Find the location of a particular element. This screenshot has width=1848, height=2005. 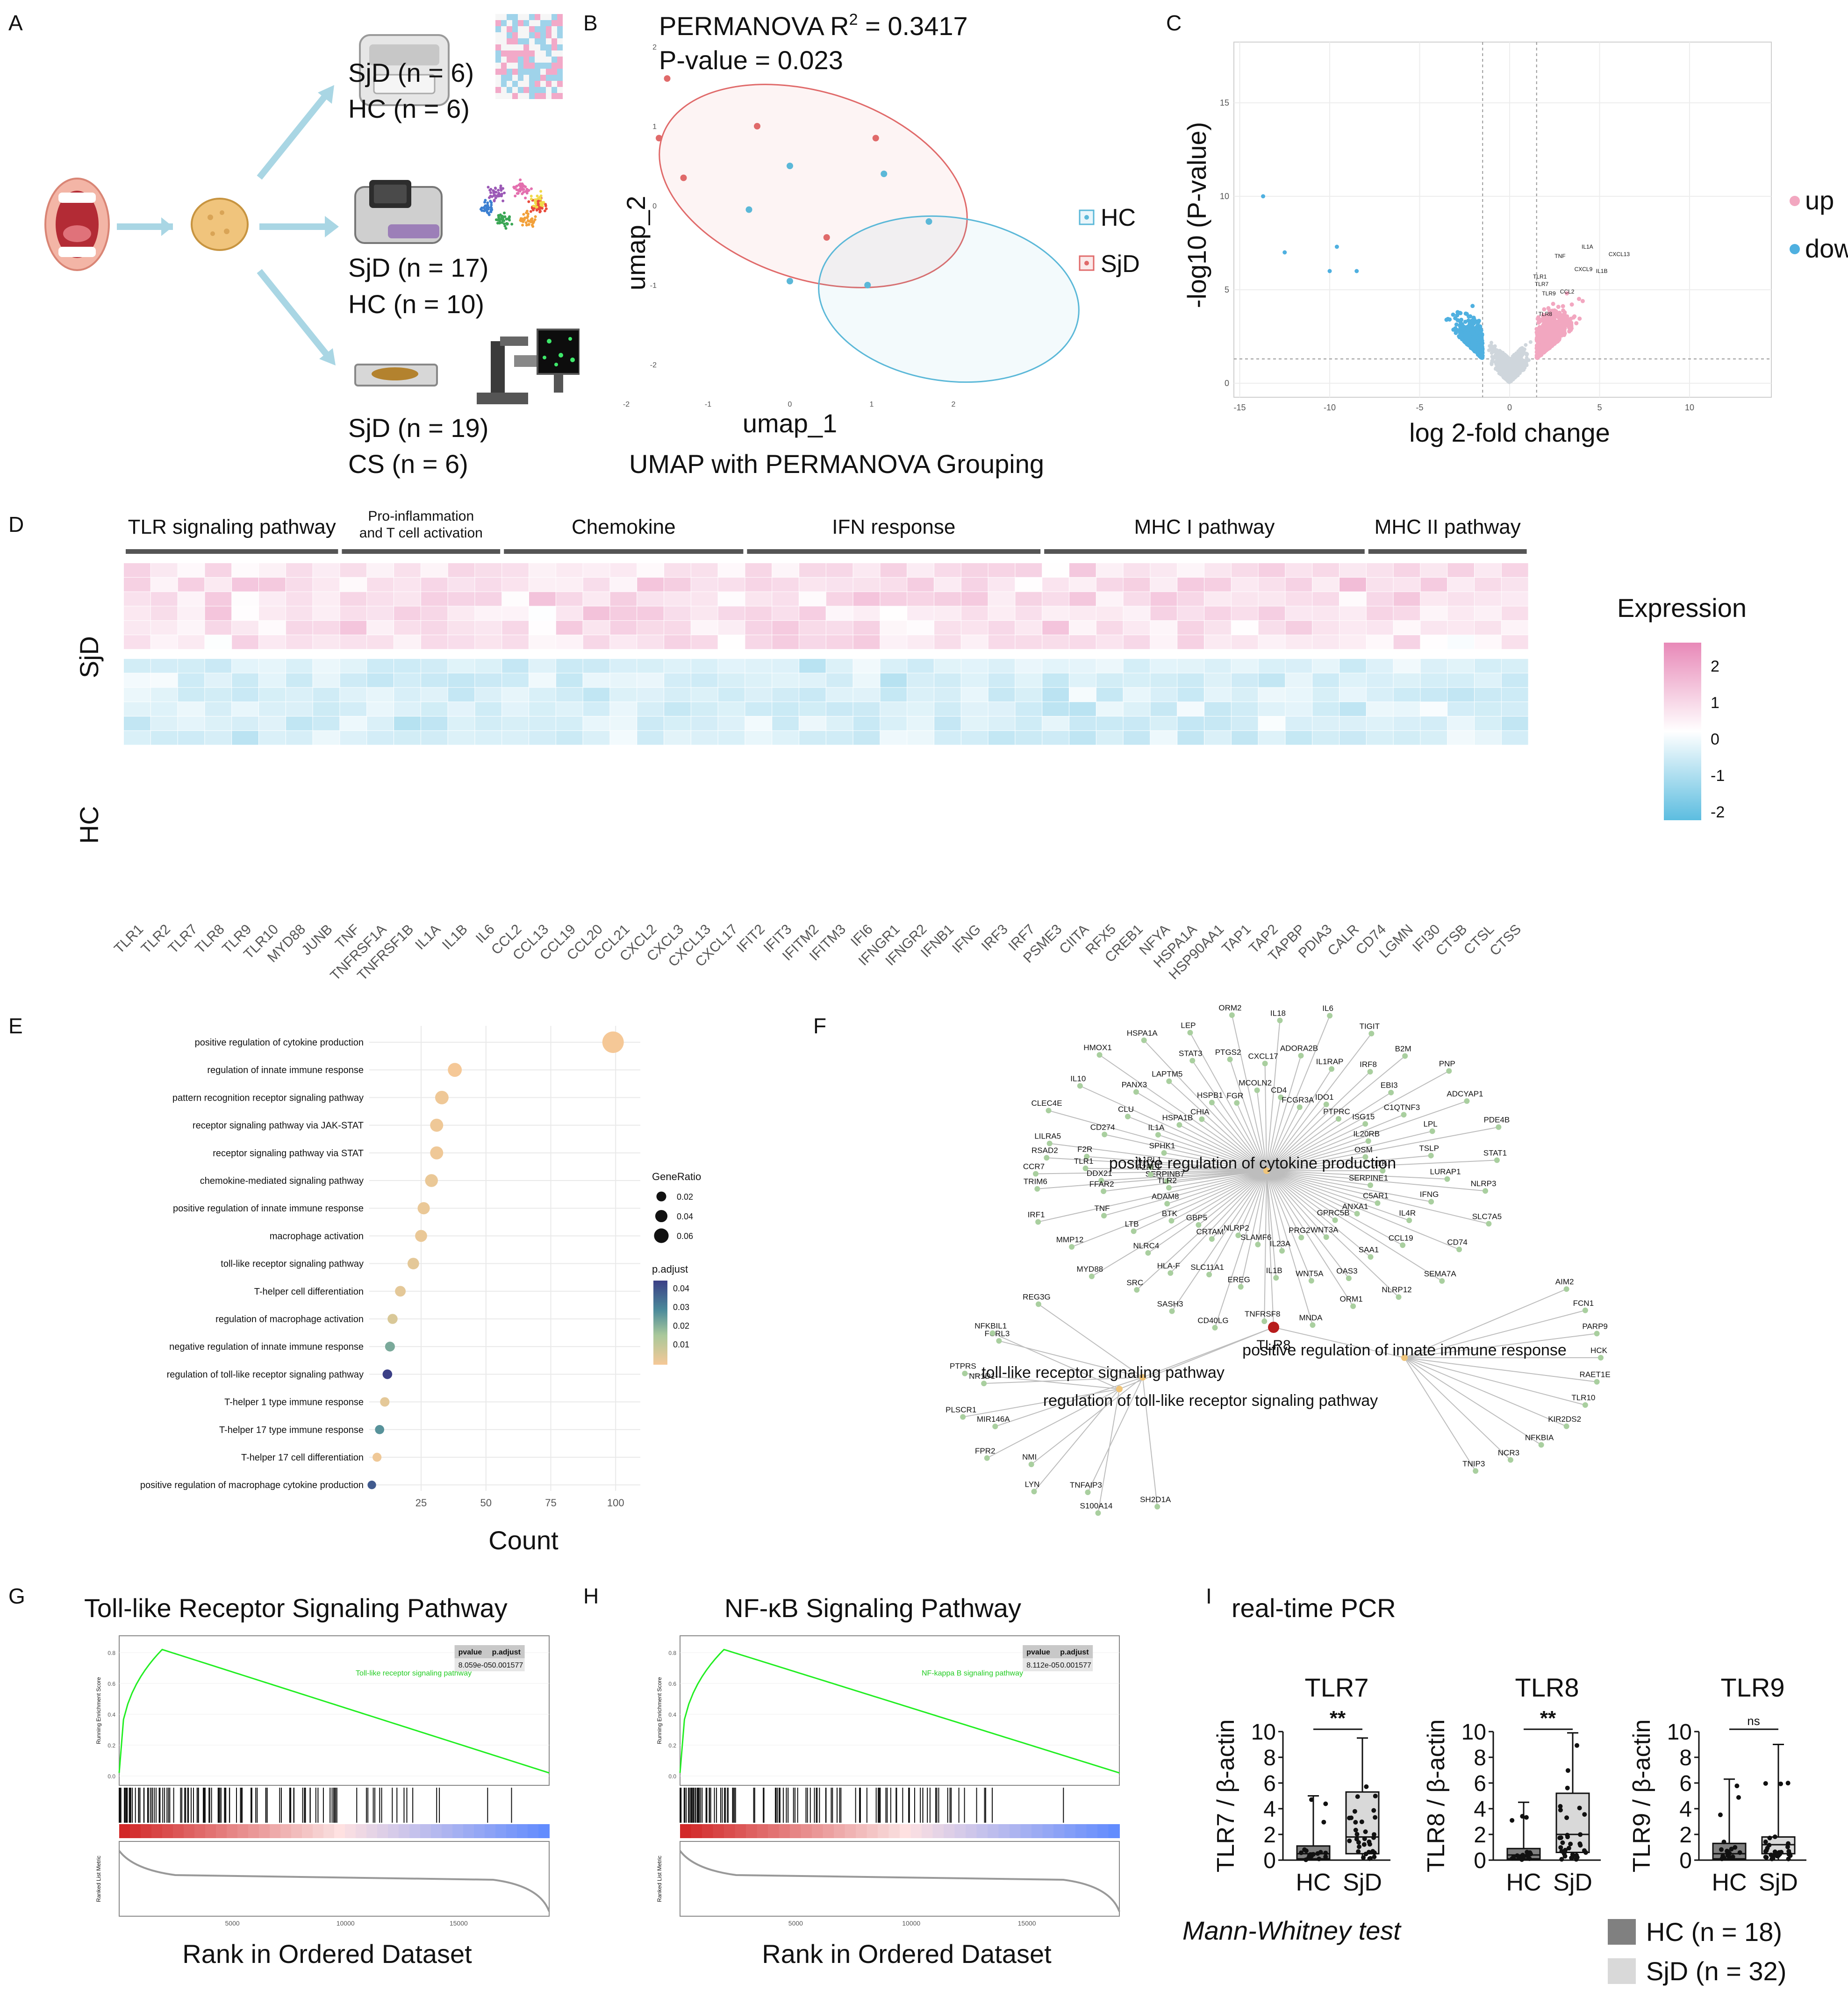

colorbar-tick-label: 0 is located at coordinates (1715, 739).